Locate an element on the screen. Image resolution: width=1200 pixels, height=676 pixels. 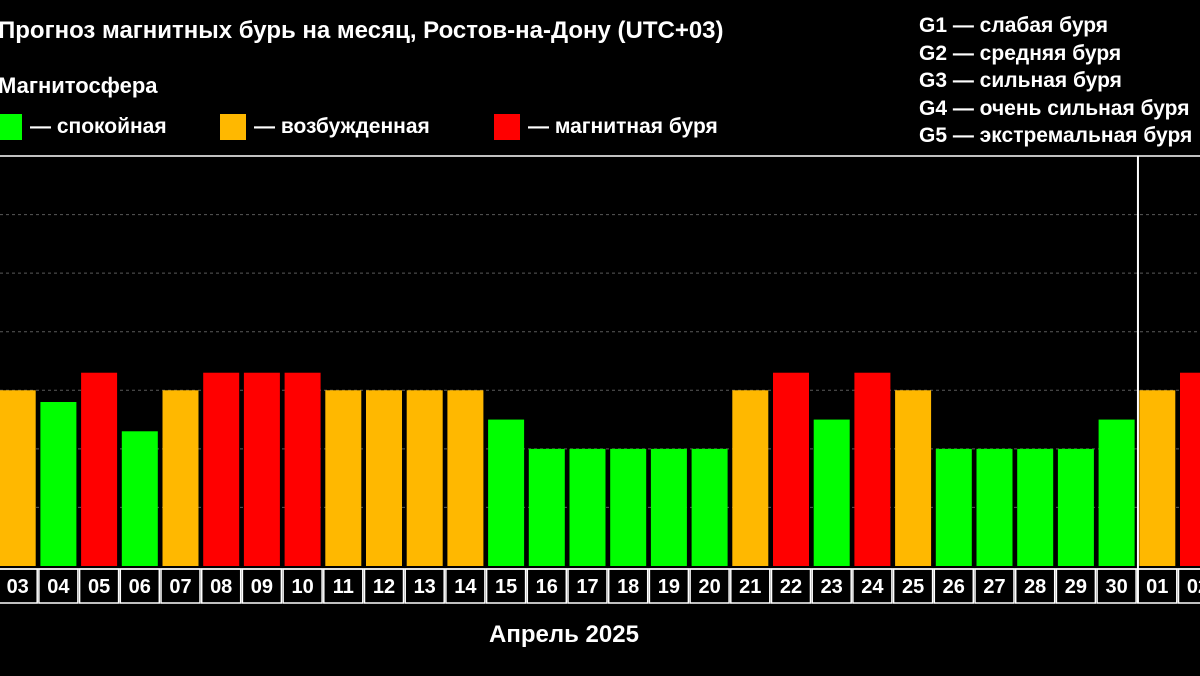
x-tick-label: 25 is located at coordinates (913, 587).